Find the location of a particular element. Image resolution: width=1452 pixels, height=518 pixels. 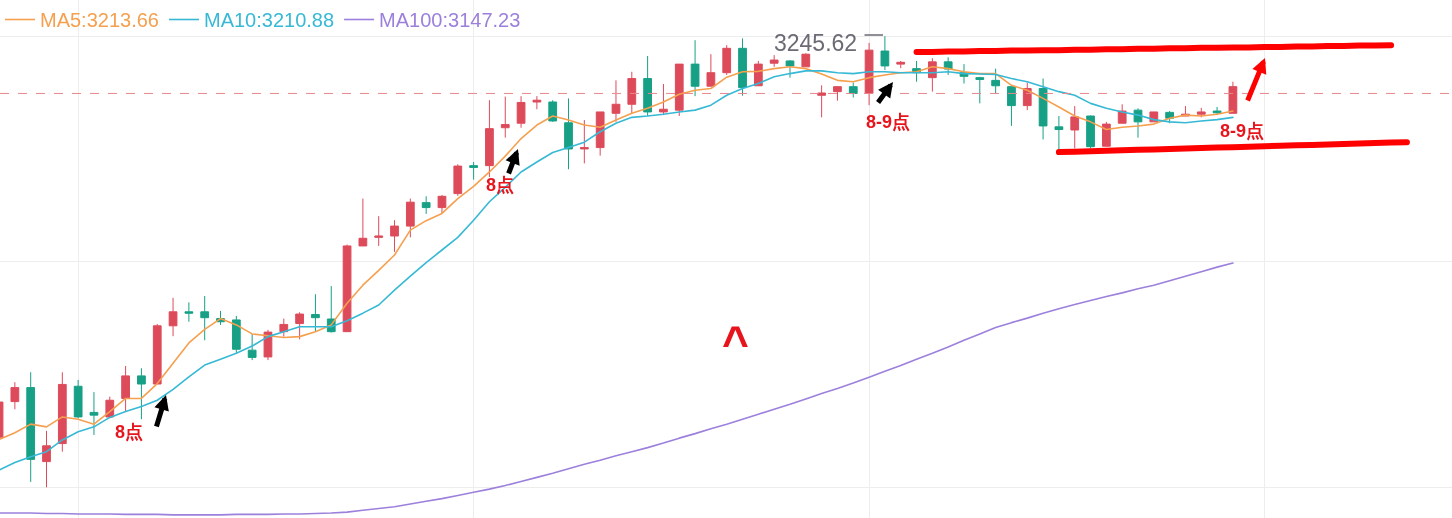

annotation: 3245.62 is located at coordinates (816, 43).